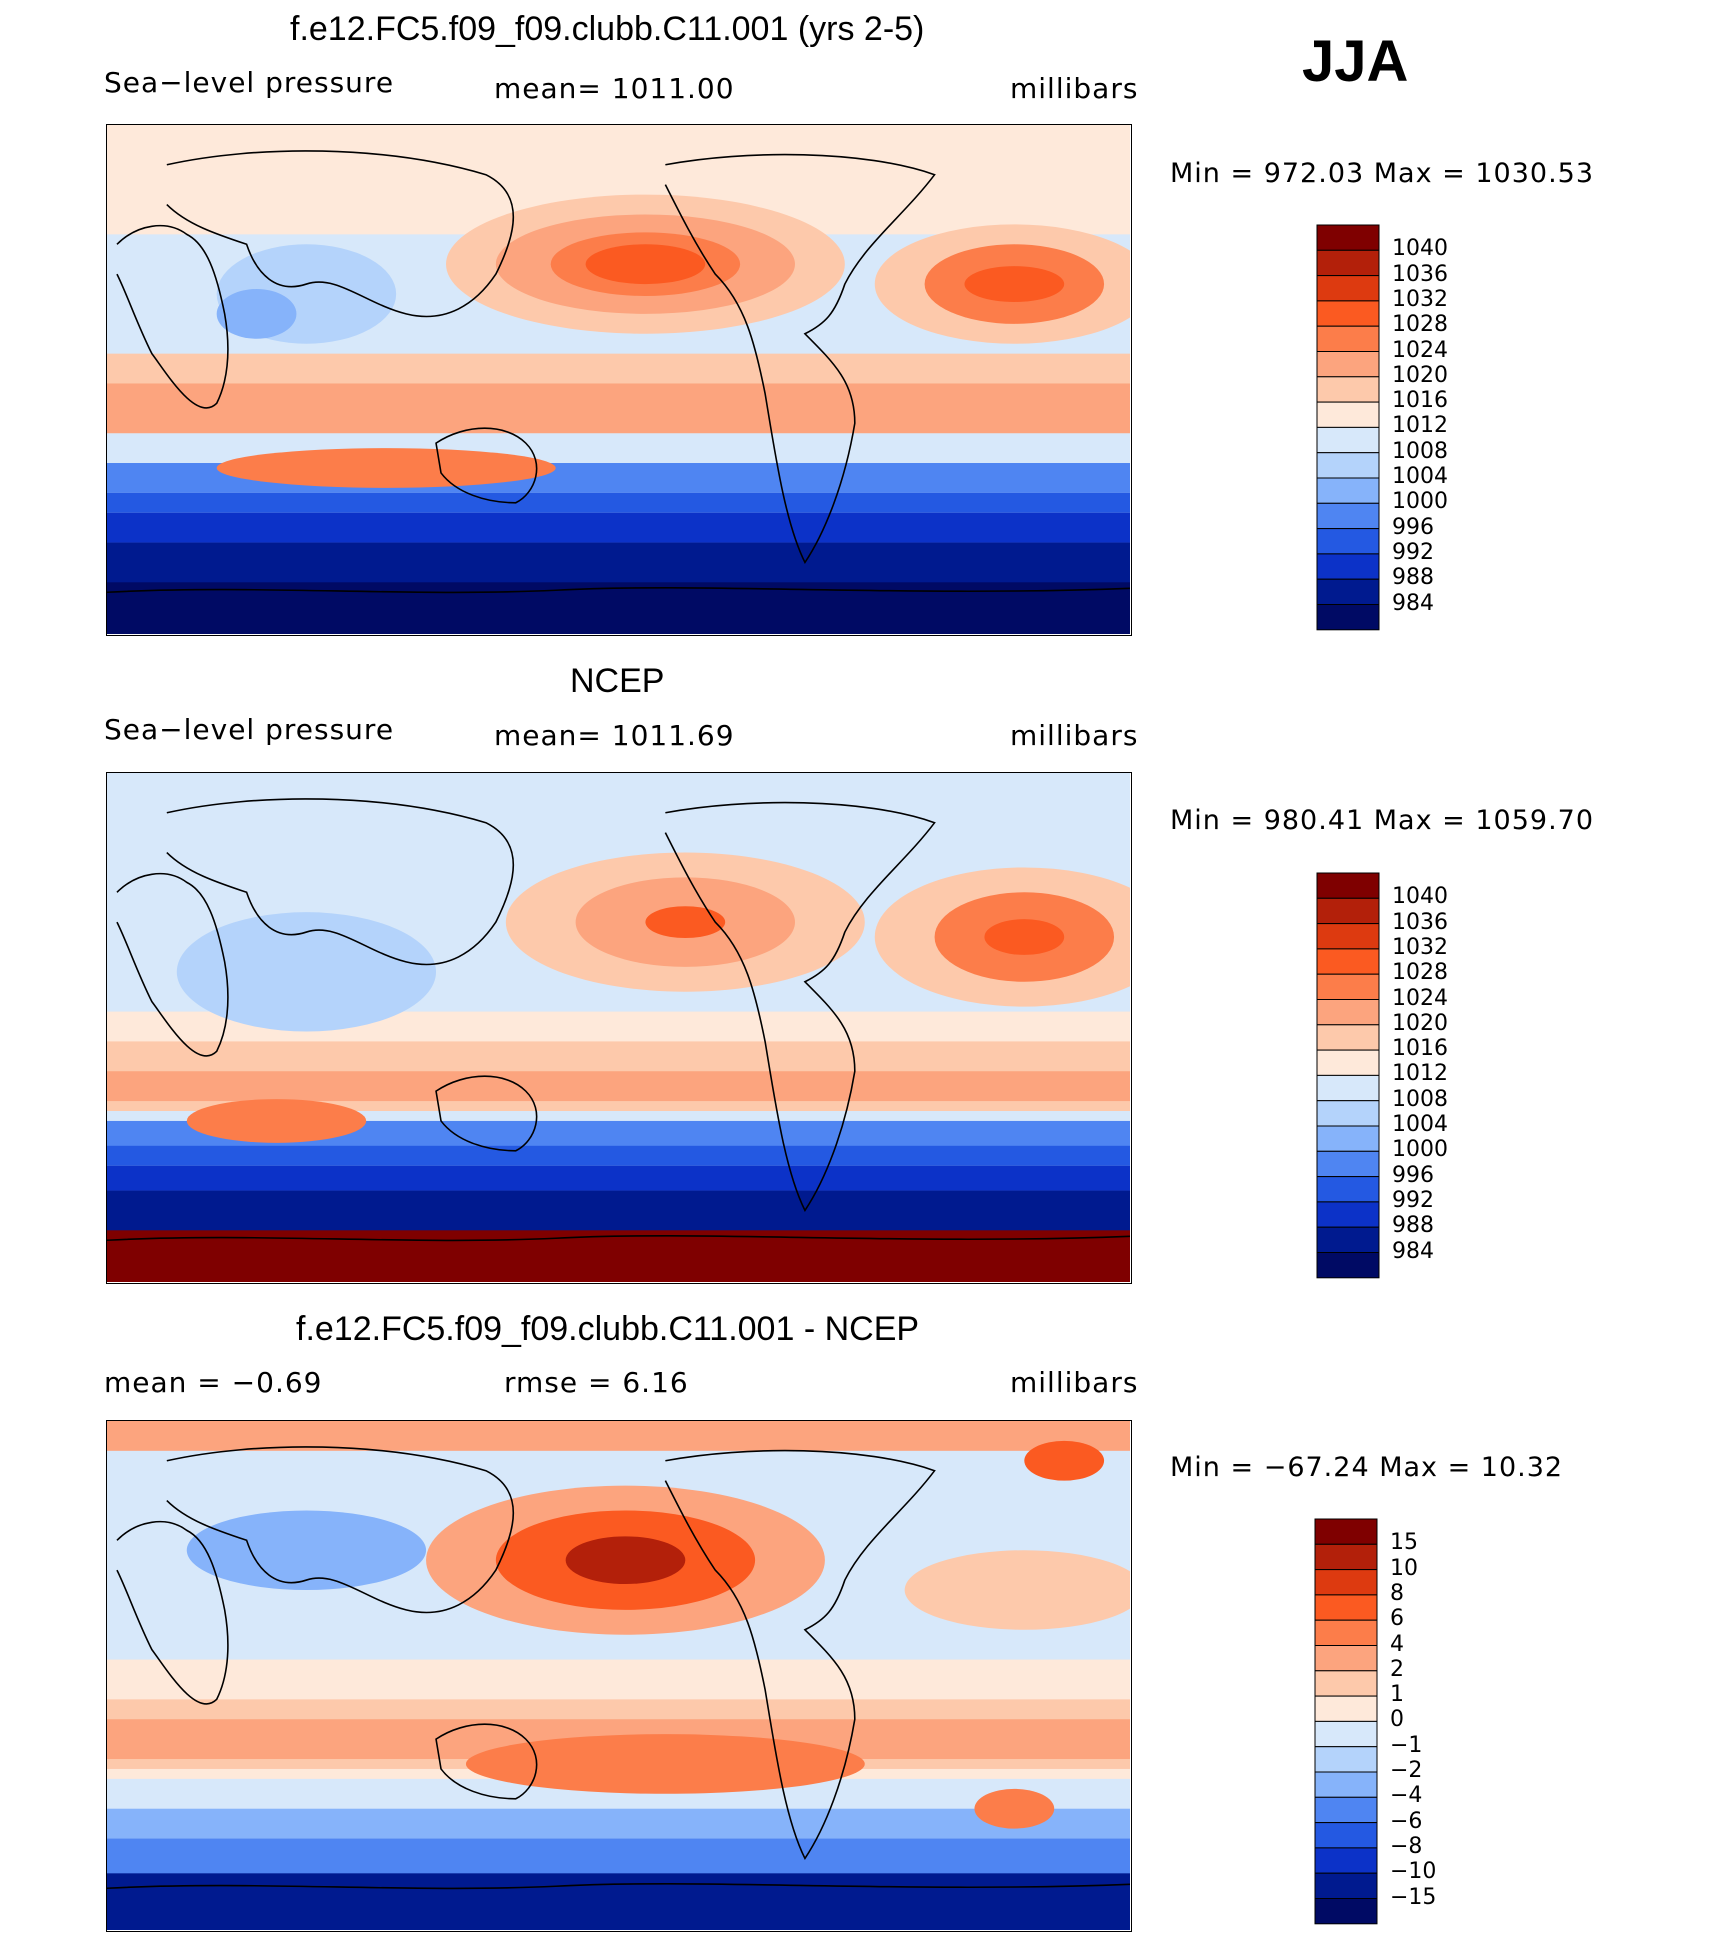  What do you see at coordinates (249, 729) in the screenshot?
I see `variable-label: Sea−level pressure` at bounding box center [249, 729].